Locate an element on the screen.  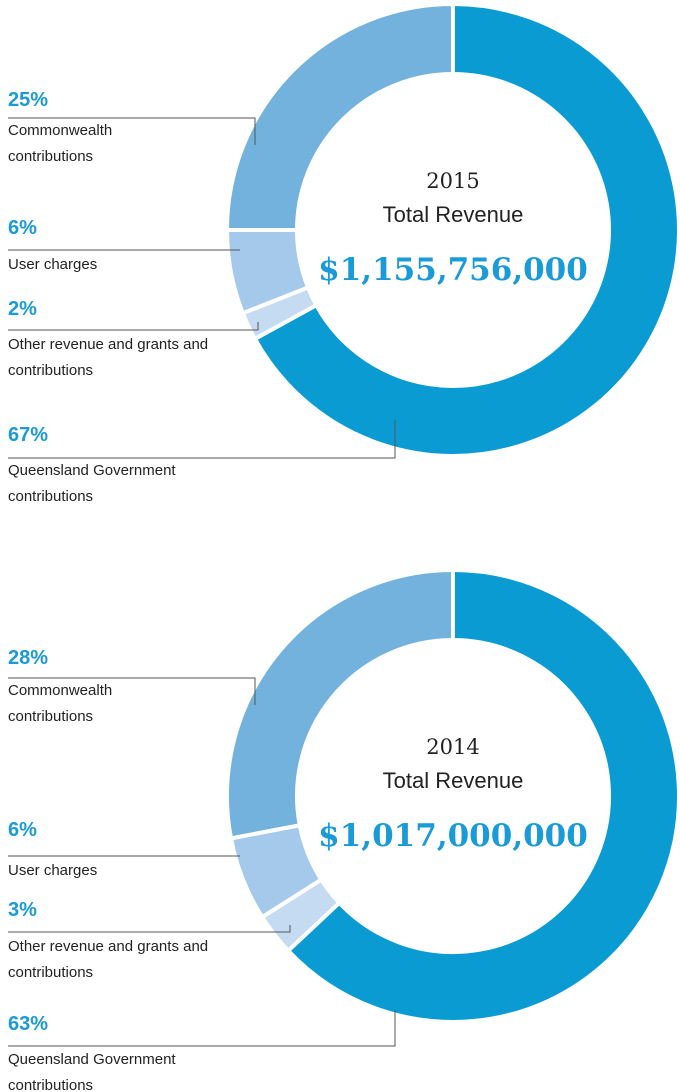
total: $1,155,756,000 is located at coordinates (453, 270).